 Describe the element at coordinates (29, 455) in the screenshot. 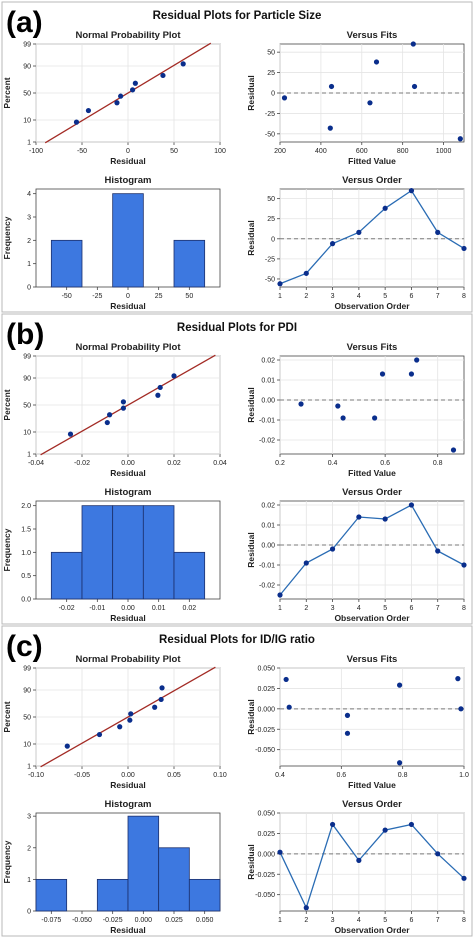

I see `y-tick-label: 1` at that location.